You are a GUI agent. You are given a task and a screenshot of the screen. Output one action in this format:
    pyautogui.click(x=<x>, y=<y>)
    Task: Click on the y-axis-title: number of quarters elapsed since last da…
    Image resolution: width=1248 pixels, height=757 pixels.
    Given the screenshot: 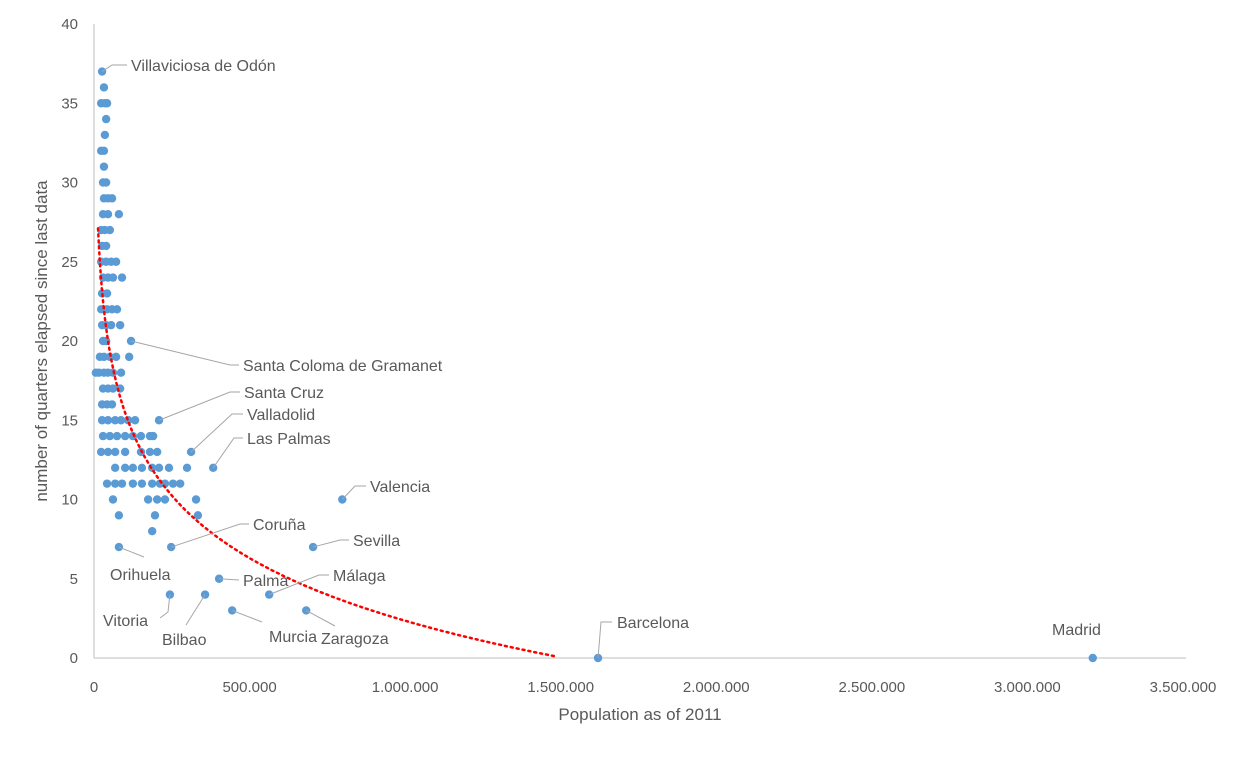 What is the action you would take?
    pyautogui.click(x=41, y=341)
    